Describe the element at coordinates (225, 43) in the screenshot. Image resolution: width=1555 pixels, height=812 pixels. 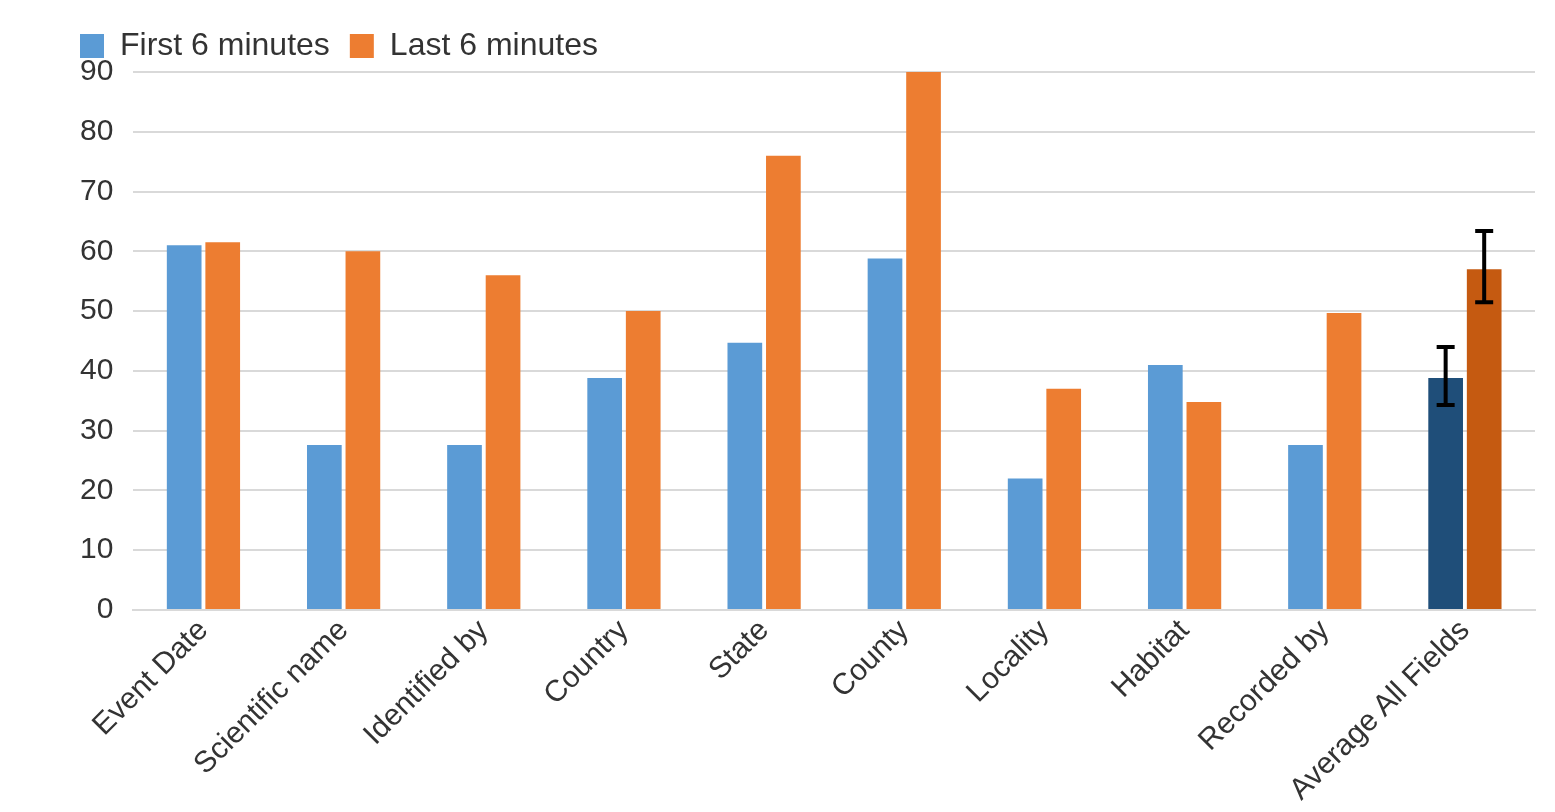
I see `legend-label: First 6 minutes` at that location.